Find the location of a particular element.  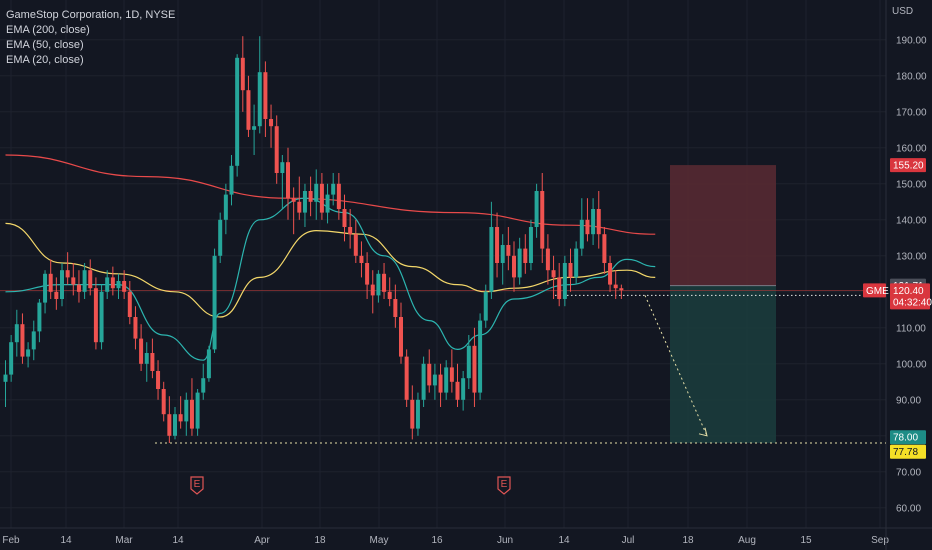

price-tag-bg is located at coordinates (910, 296).